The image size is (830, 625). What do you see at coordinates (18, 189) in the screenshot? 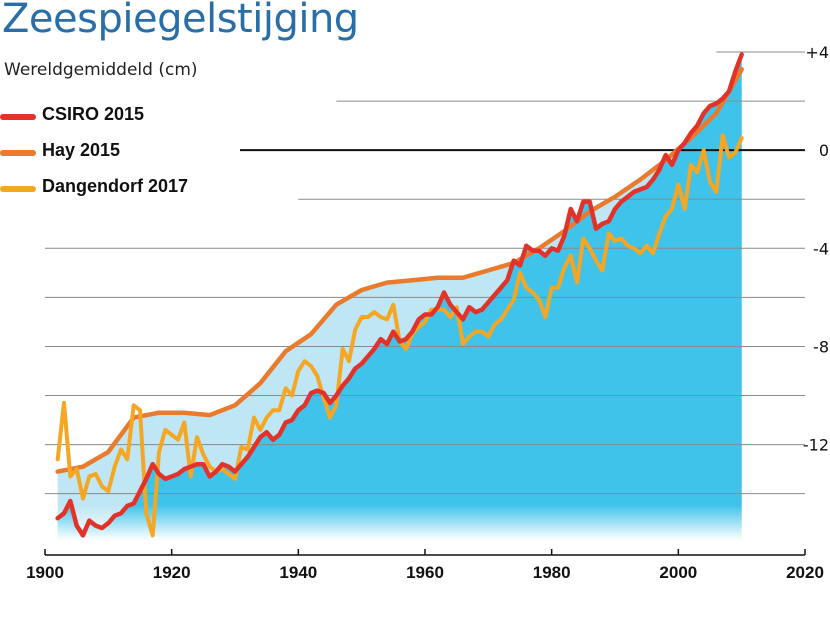
I see `legend-swatch-dangendorf` at bounding box center [18, 189].